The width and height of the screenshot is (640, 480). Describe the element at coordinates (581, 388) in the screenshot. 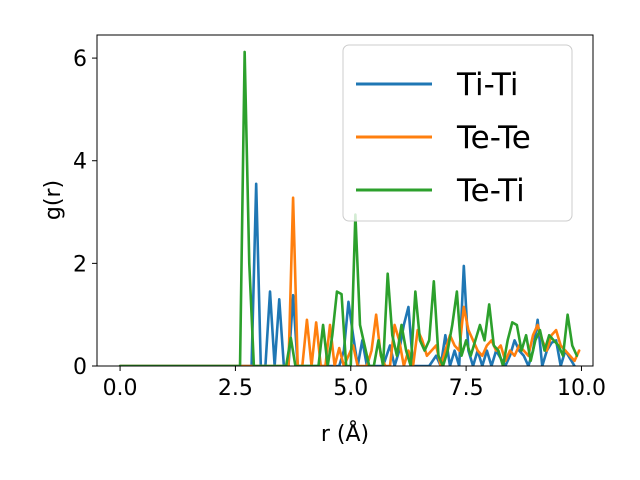

I see `x-tick-label: 10.0` at that location.